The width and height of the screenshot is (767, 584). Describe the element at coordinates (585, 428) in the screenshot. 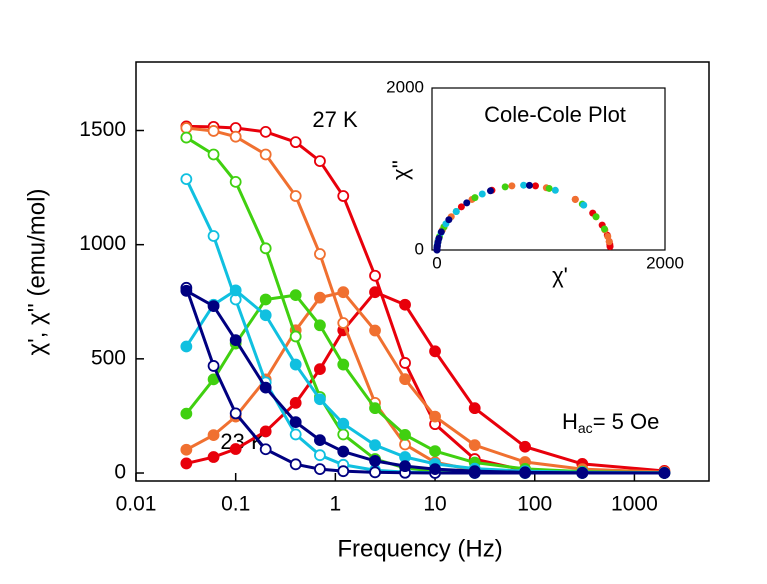

I see `annotation-part: ac` at that location.